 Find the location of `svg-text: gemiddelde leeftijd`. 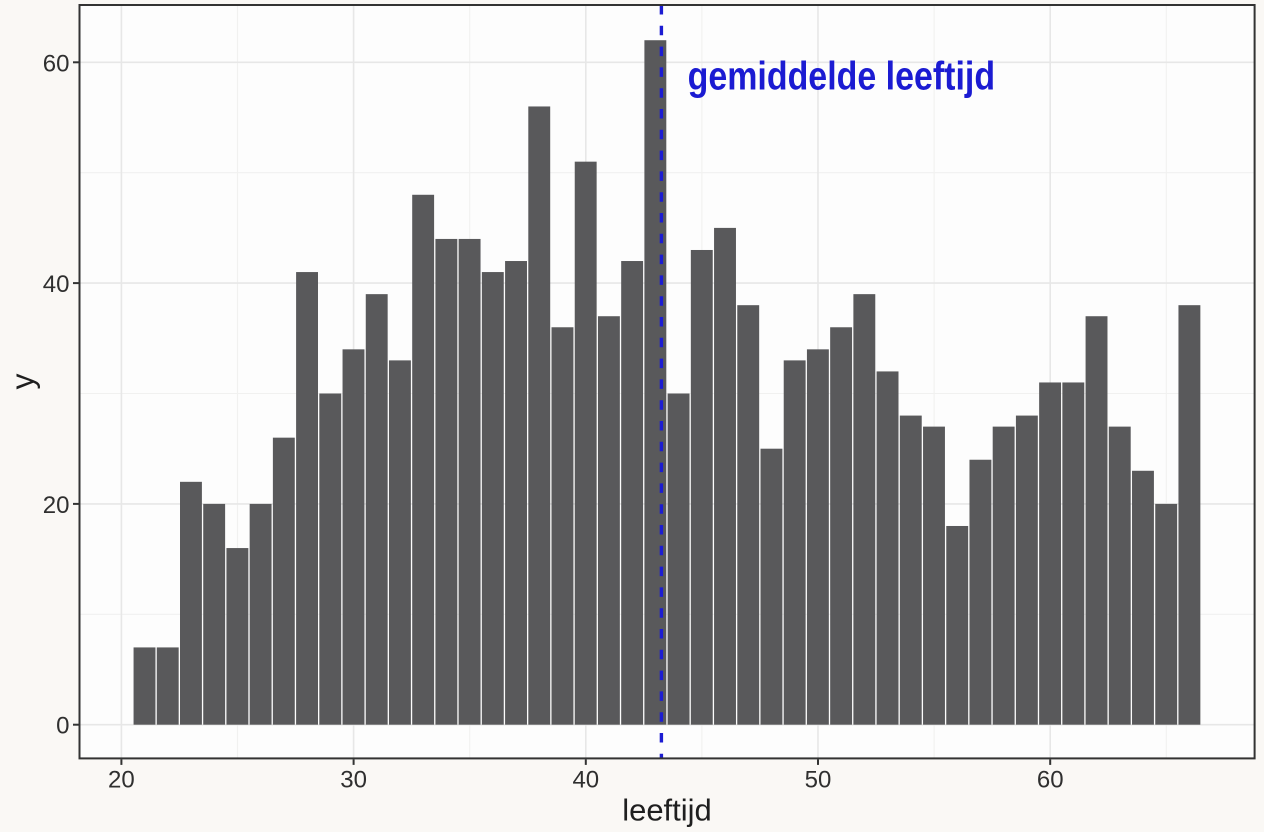

svg-text: gemiddelde leeftijd is located at coordinates (842, 76).